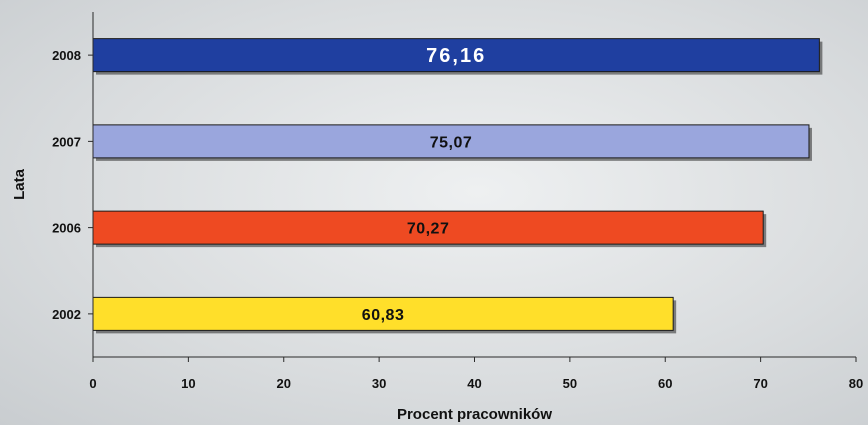 This screenshot has height=425, width=868. Describe the element at coordinates (19, 184) in the screenshot. I see `y-axis-title: Lata` at that location.